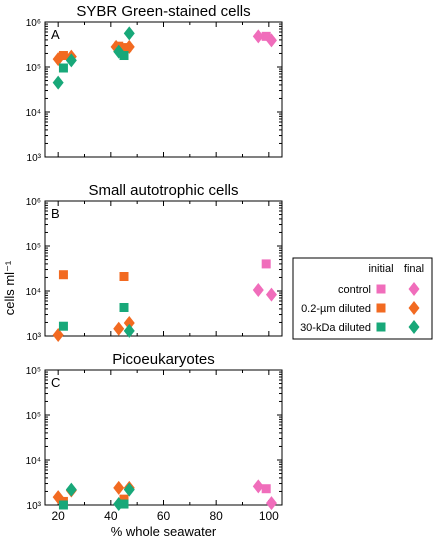  I want to click on y-axis-label: cells ml⁻¹, so click(9, 287).